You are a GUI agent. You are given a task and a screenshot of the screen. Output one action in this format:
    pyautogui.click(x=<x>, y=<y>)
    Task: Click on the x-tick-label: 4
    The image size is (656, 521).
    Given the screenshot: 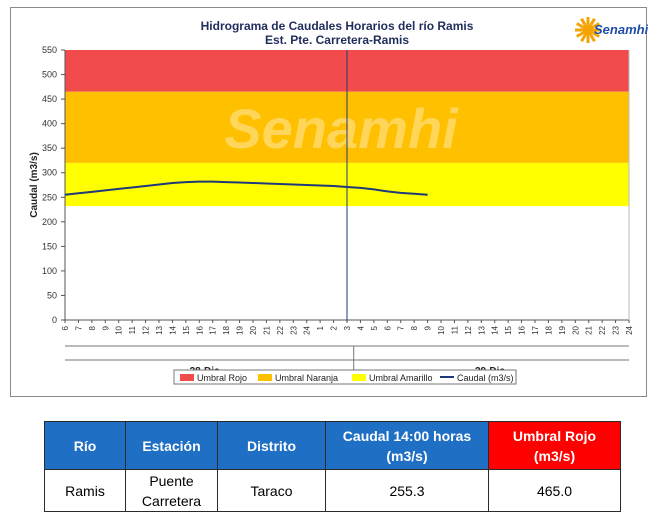 What is the action you would take?
    pyautogui.click(x=360, y=327)
    